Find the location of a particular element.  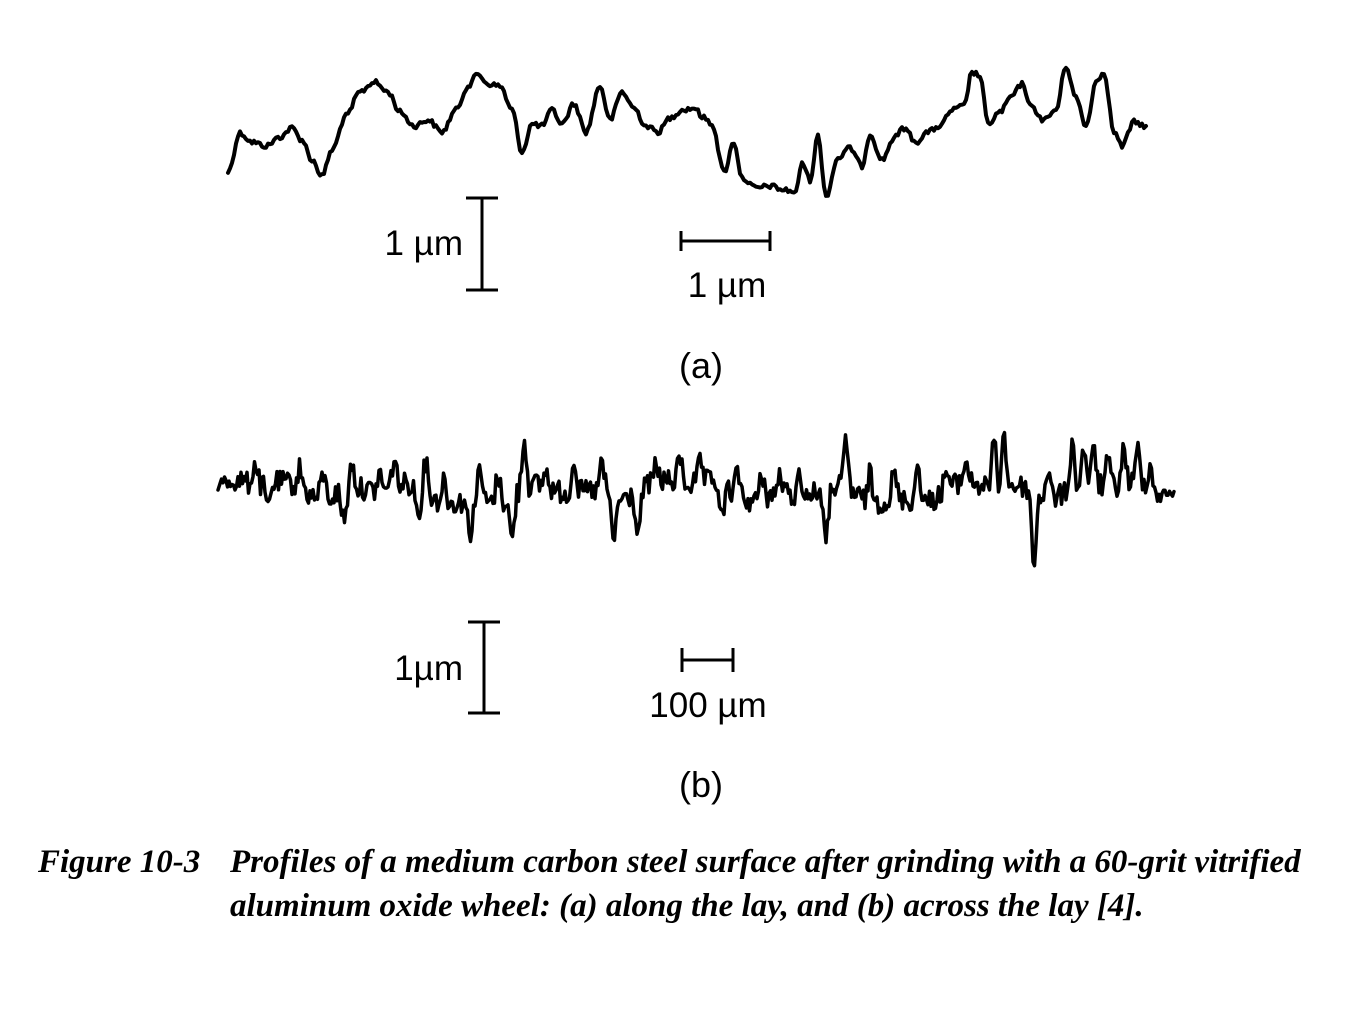

panel-label-b: (b) is located at coordinates (701, 784).